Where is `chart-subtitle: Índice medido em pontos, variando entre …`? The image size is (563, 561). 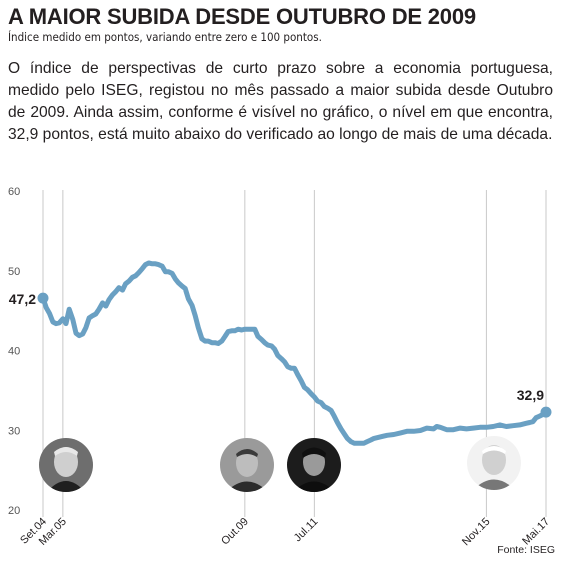
chart-subtitle: Índice medido em pontos, variando entre … is located at coordinates (165, 37).